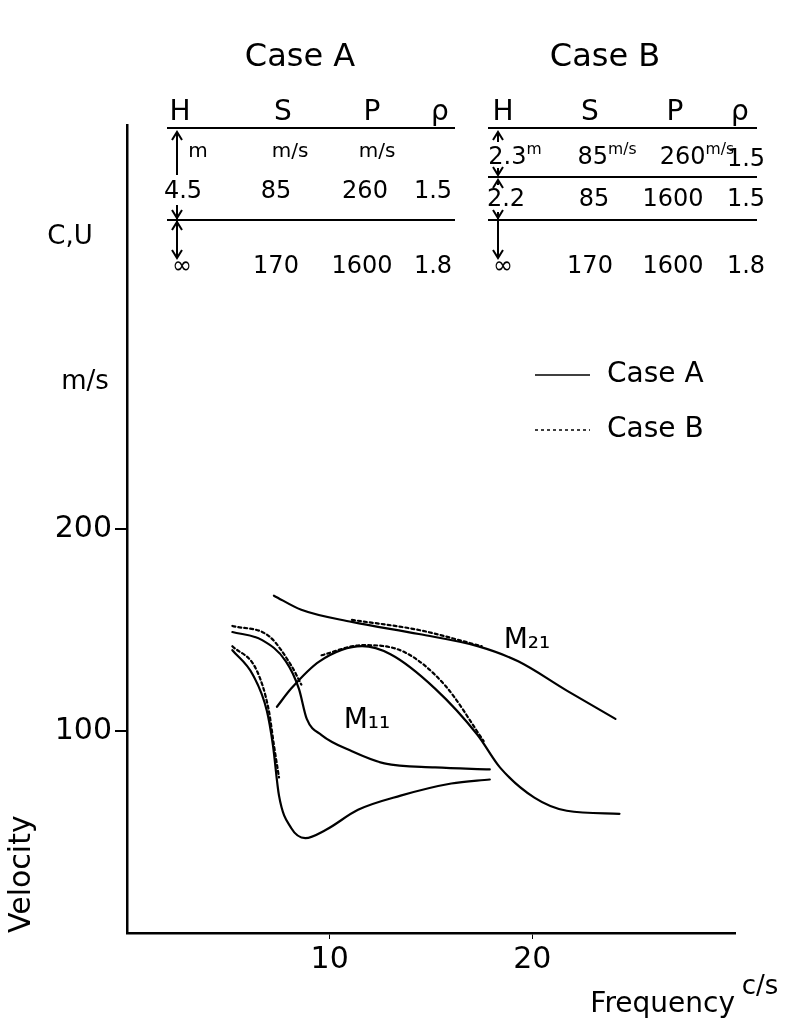  I want to click on y-tick-label: 100, so click(83, 728).